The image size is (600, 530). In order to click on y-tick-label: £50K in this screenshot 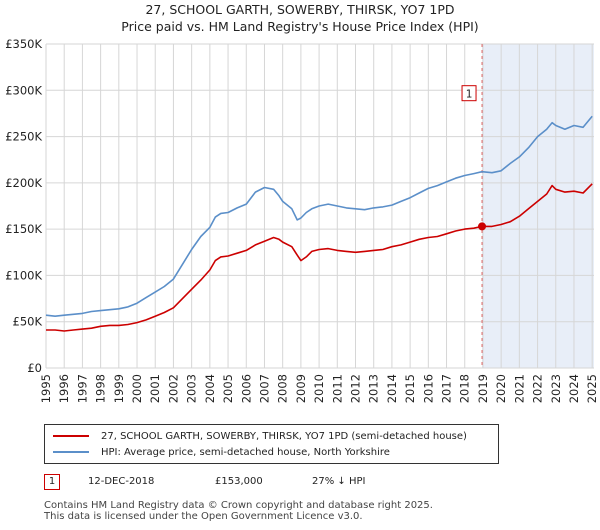, I will do `click(28, 322)`.